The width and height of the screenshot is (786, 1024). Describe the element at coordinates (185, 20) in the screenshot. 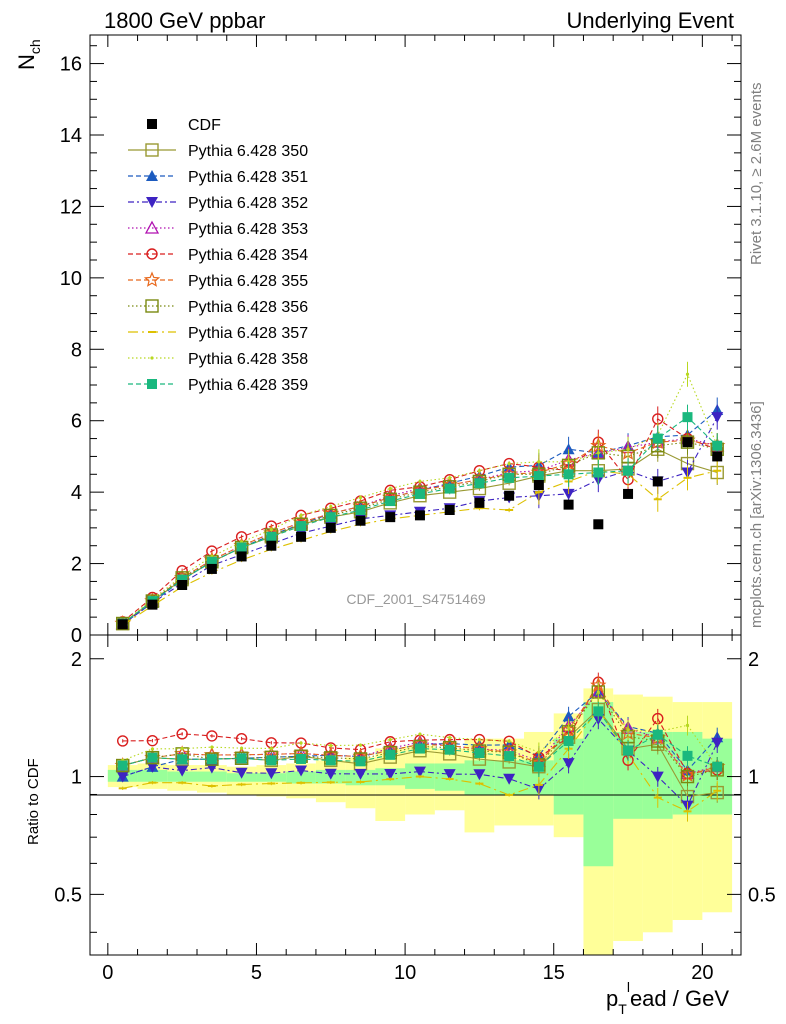

I see `header-left: 1800 GeV ppbar` at that location.